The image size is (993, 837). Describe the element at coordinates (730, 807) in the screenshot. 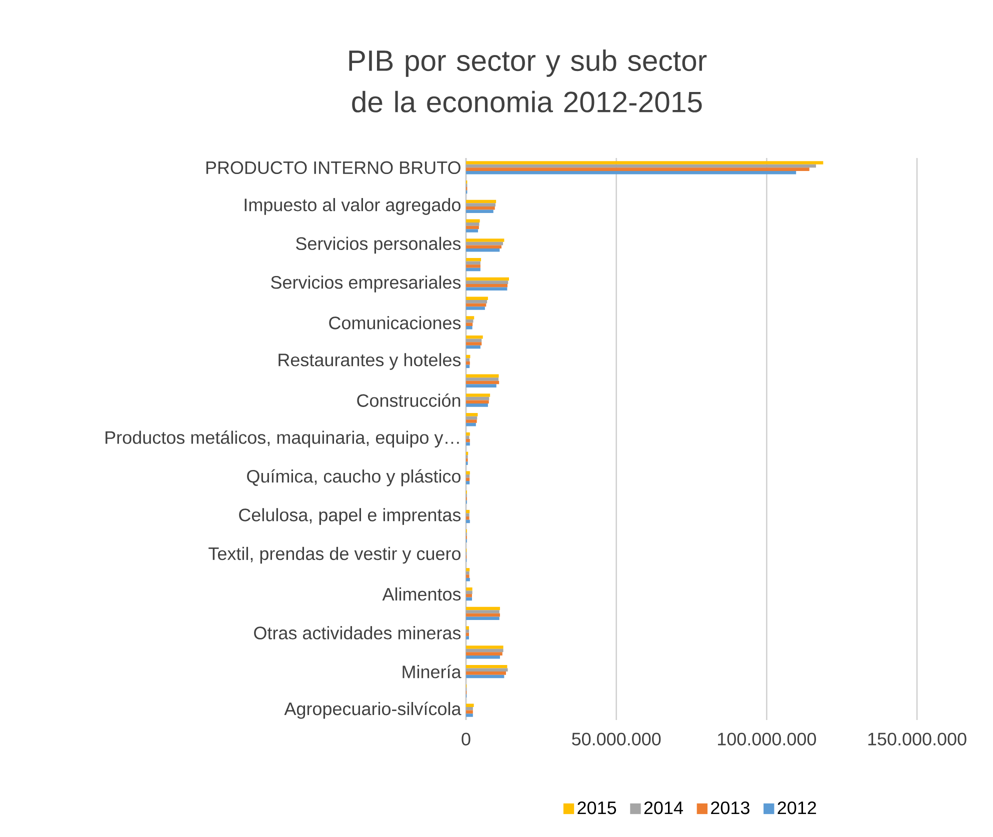

I see `legend-label: 2013` at that location.